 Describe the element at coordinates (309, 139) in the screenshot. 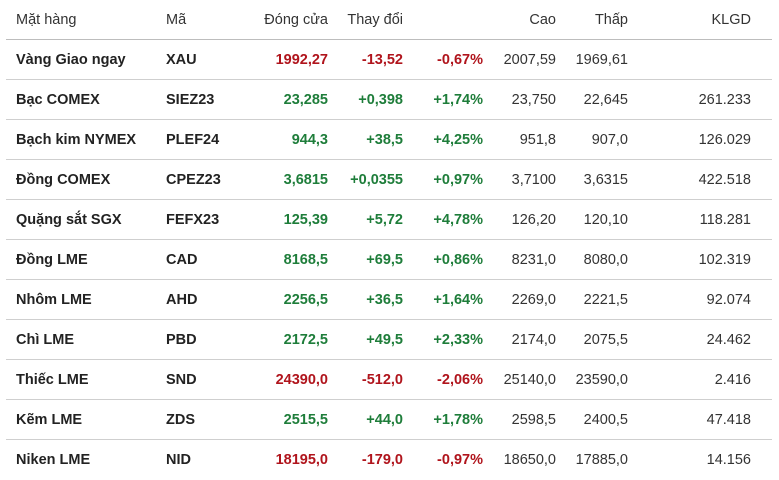

I see `close-price: 944,3` at that location.